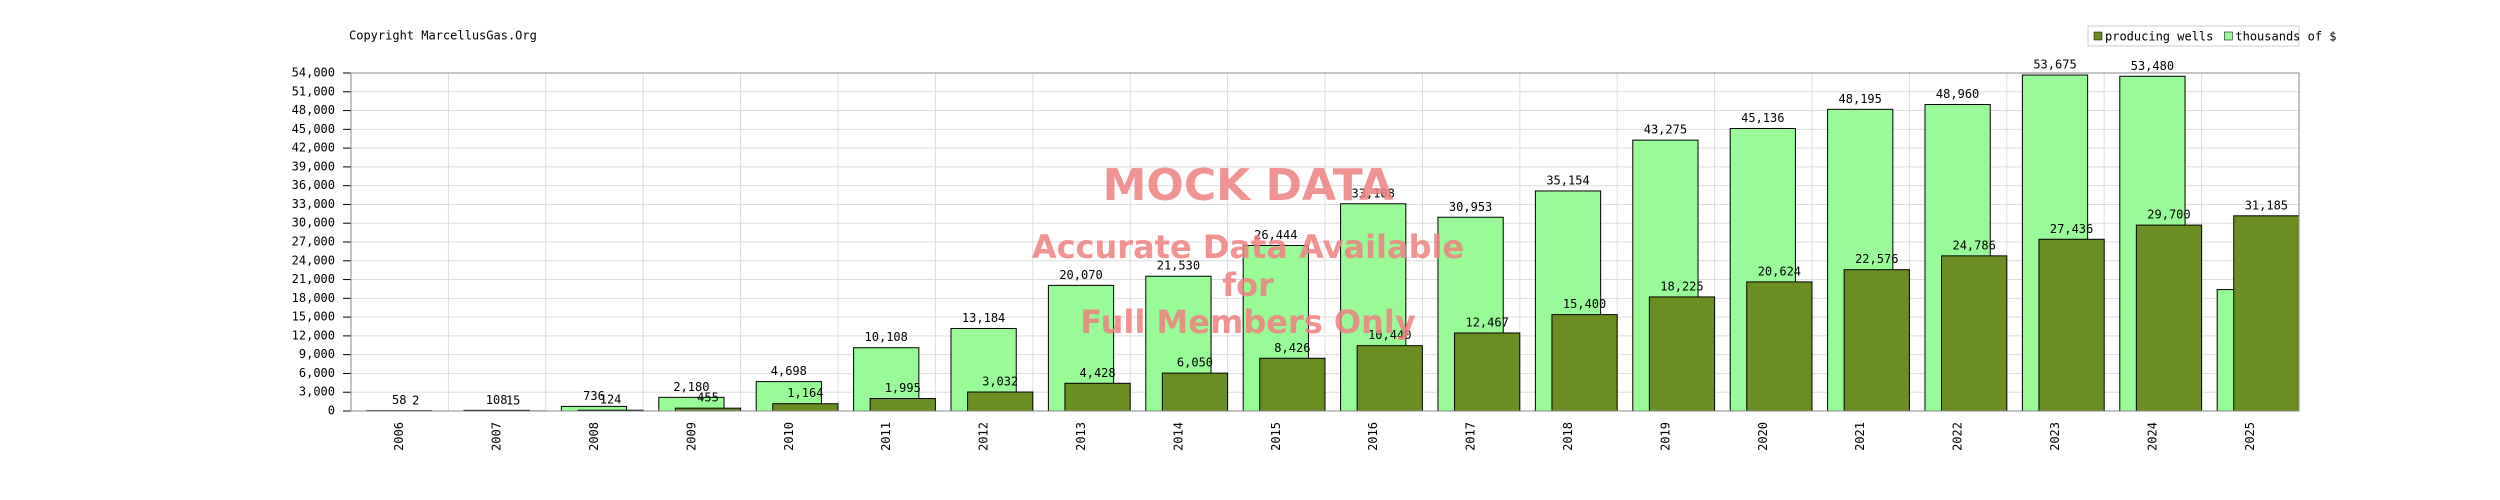 This screenshot has width=2500, height=500. I want to click on value-label: 1,995, so click(903, 388).